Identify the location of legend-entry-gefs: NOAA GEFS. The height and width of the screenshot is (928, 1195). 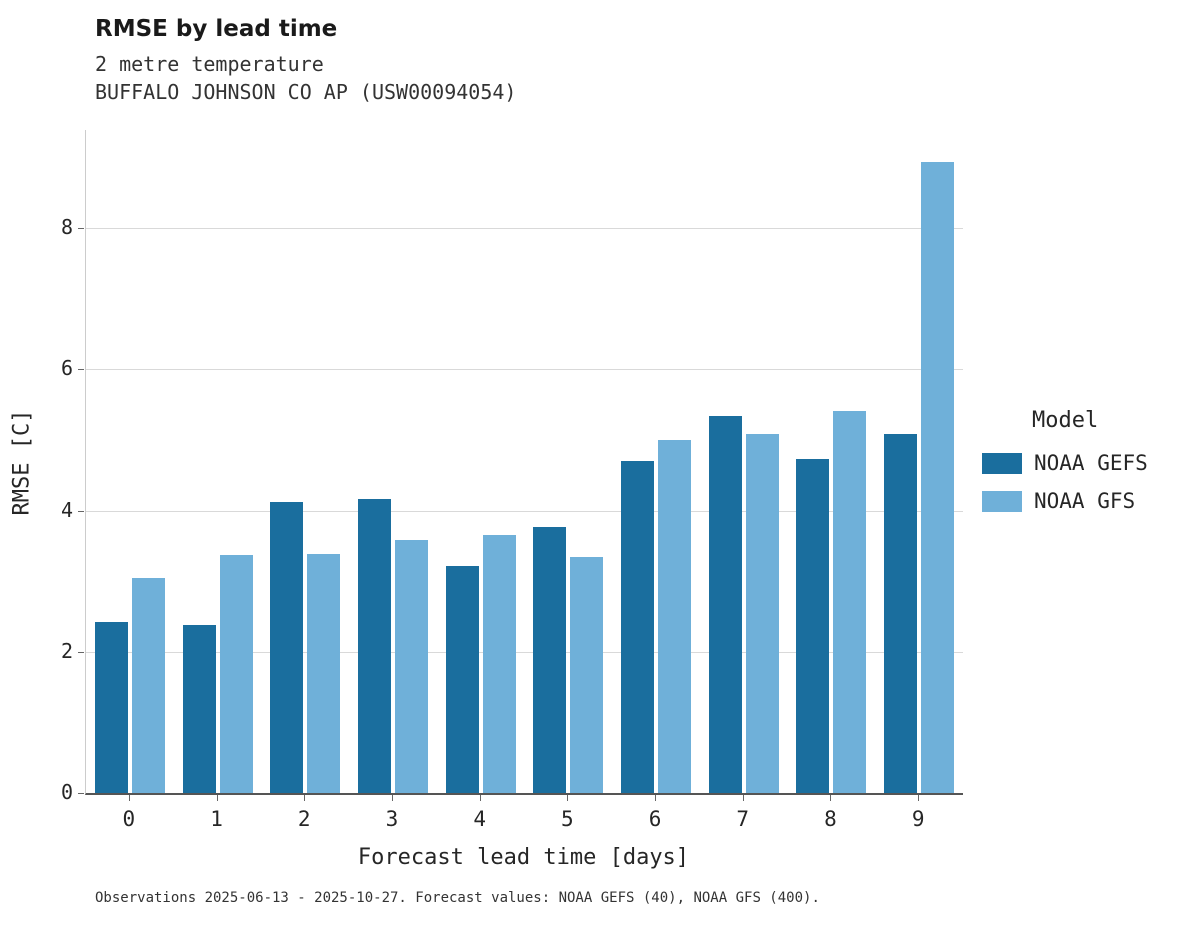
(1065, 463).